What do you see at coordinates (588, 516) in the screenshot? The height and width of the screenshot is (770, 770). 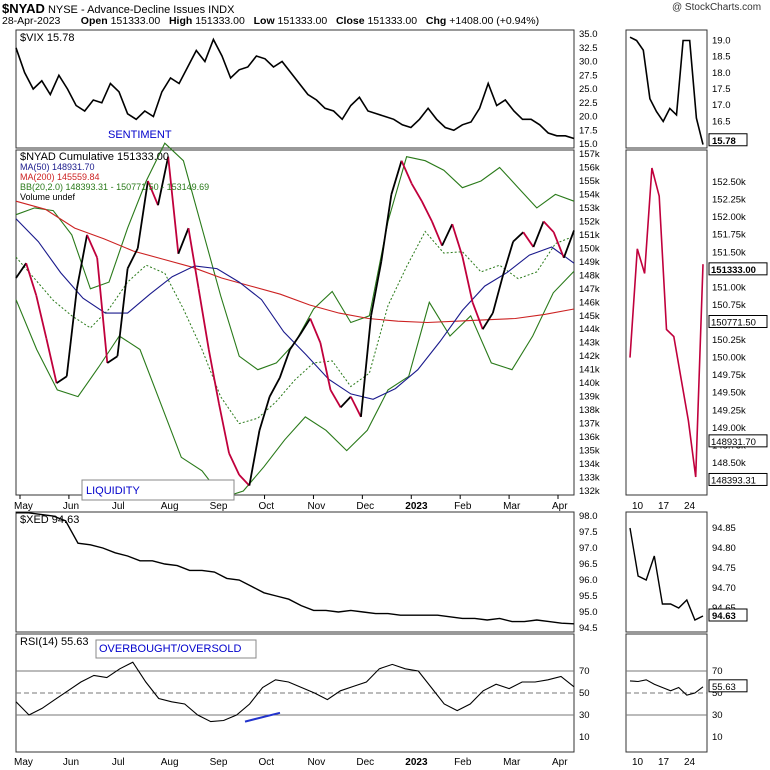 I see `xed-y-tick: 98.0` at bounding box center [588, 516].